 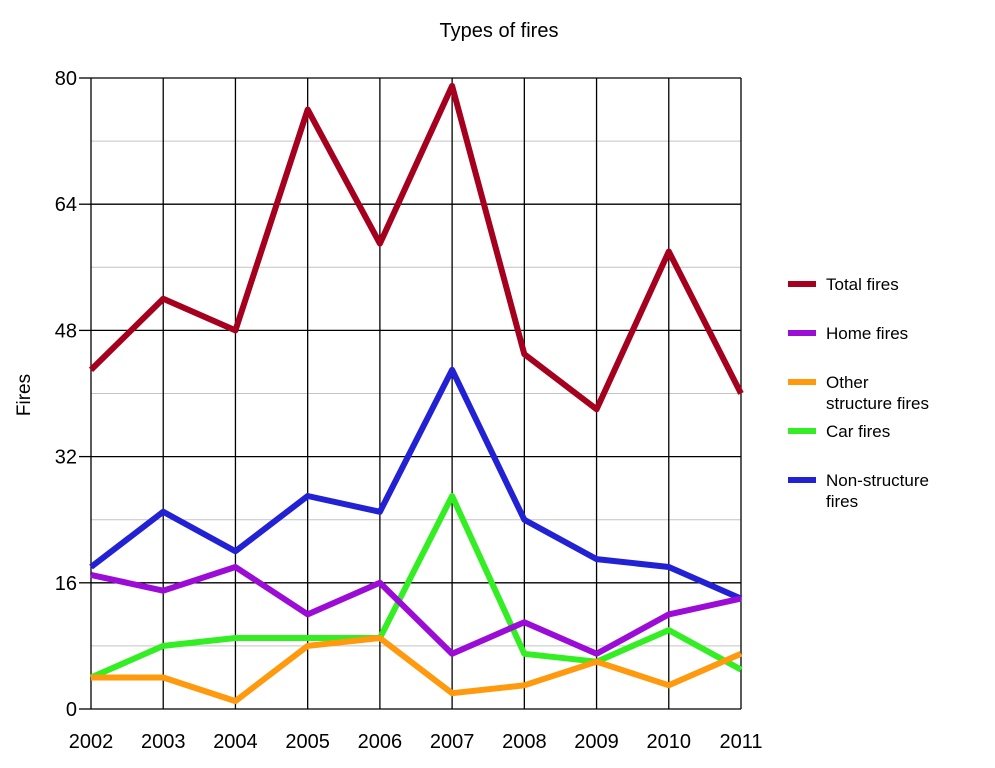 I want to click on series-line-other-structure-fires, so click(x=417, y=670).